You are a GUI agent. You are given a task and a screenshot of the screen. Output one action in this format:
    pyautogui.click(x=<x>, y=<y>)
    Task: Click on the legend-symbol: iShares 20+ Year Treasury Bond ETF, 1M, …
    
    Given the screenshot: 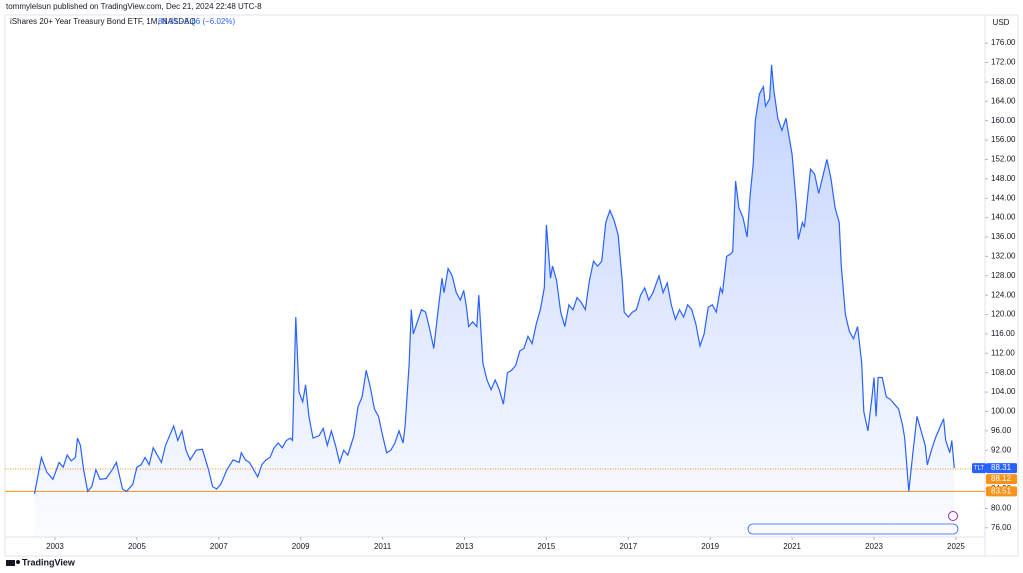 What is the action you would take?
    pyautogui.click(x=103, y=21)
    